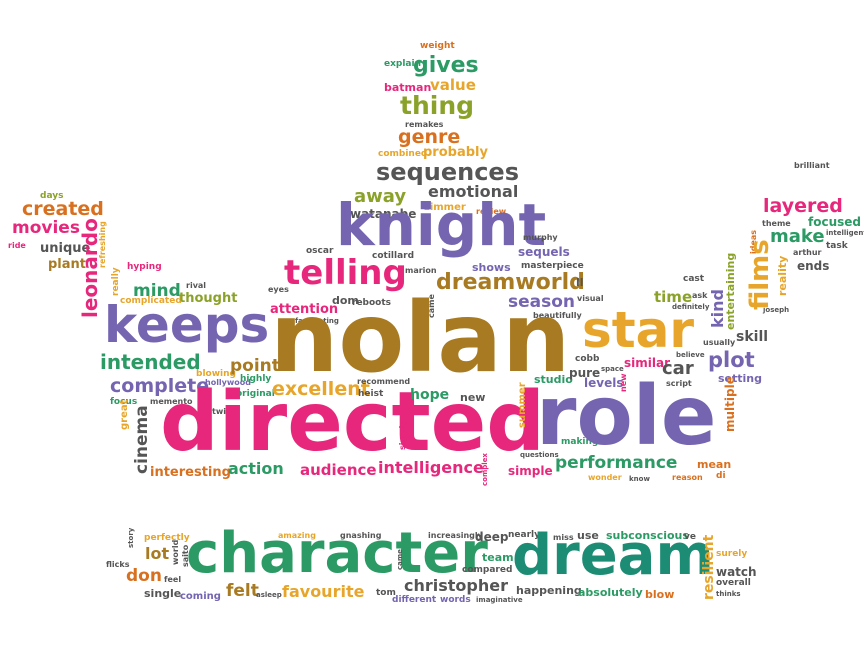  I want to click on word-came: came, so click(400, 559).